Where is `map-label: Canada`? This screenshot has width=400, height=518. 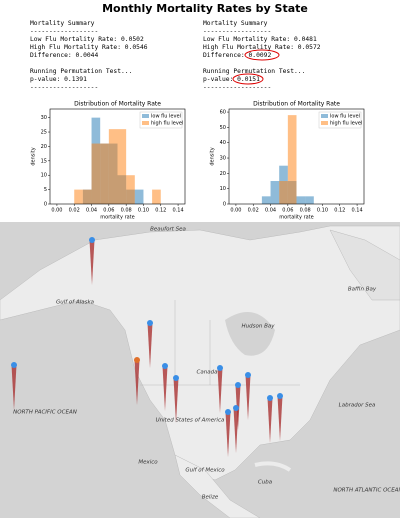 map-label: Canada is located at coordinates (208, 373).